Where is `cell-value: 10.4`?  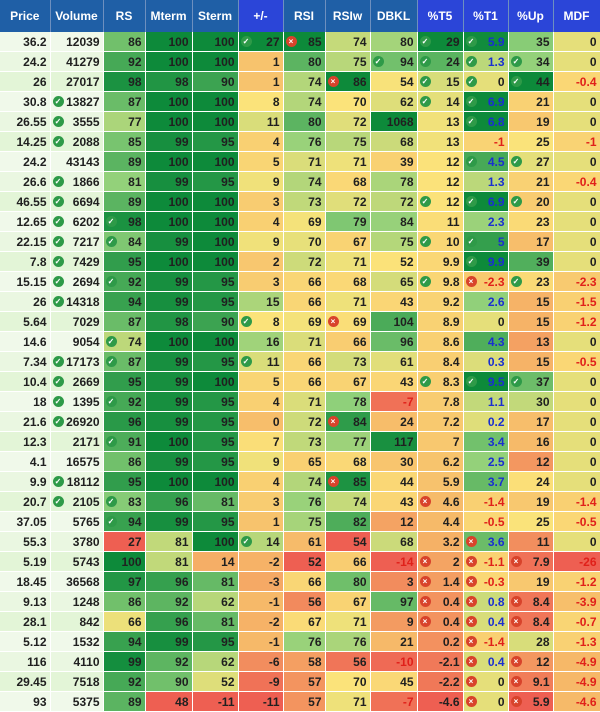 cell-value: 10.4 is located at coordinates (35, 381).